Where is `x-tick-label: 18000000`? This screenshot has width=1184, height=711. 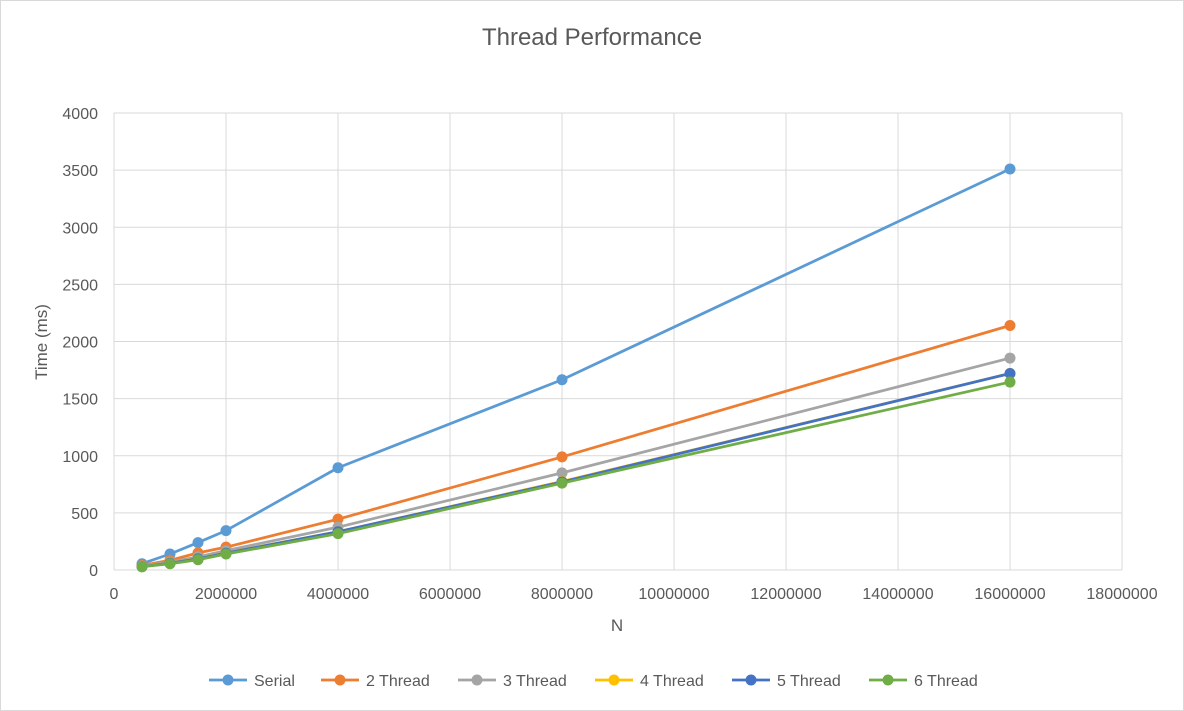 x-tick-label: 18000000 is located at coordinates (1121, 594).